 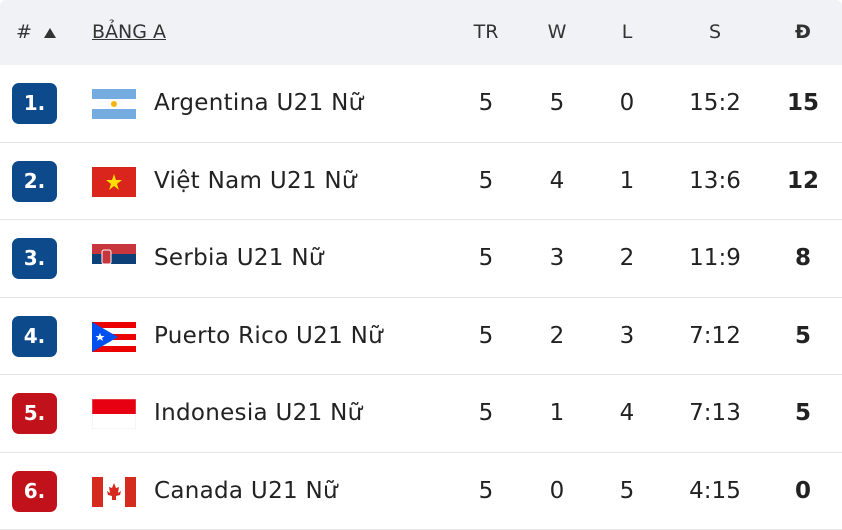 I want to click on rank-badge: 1., so click(x=34, y=103).